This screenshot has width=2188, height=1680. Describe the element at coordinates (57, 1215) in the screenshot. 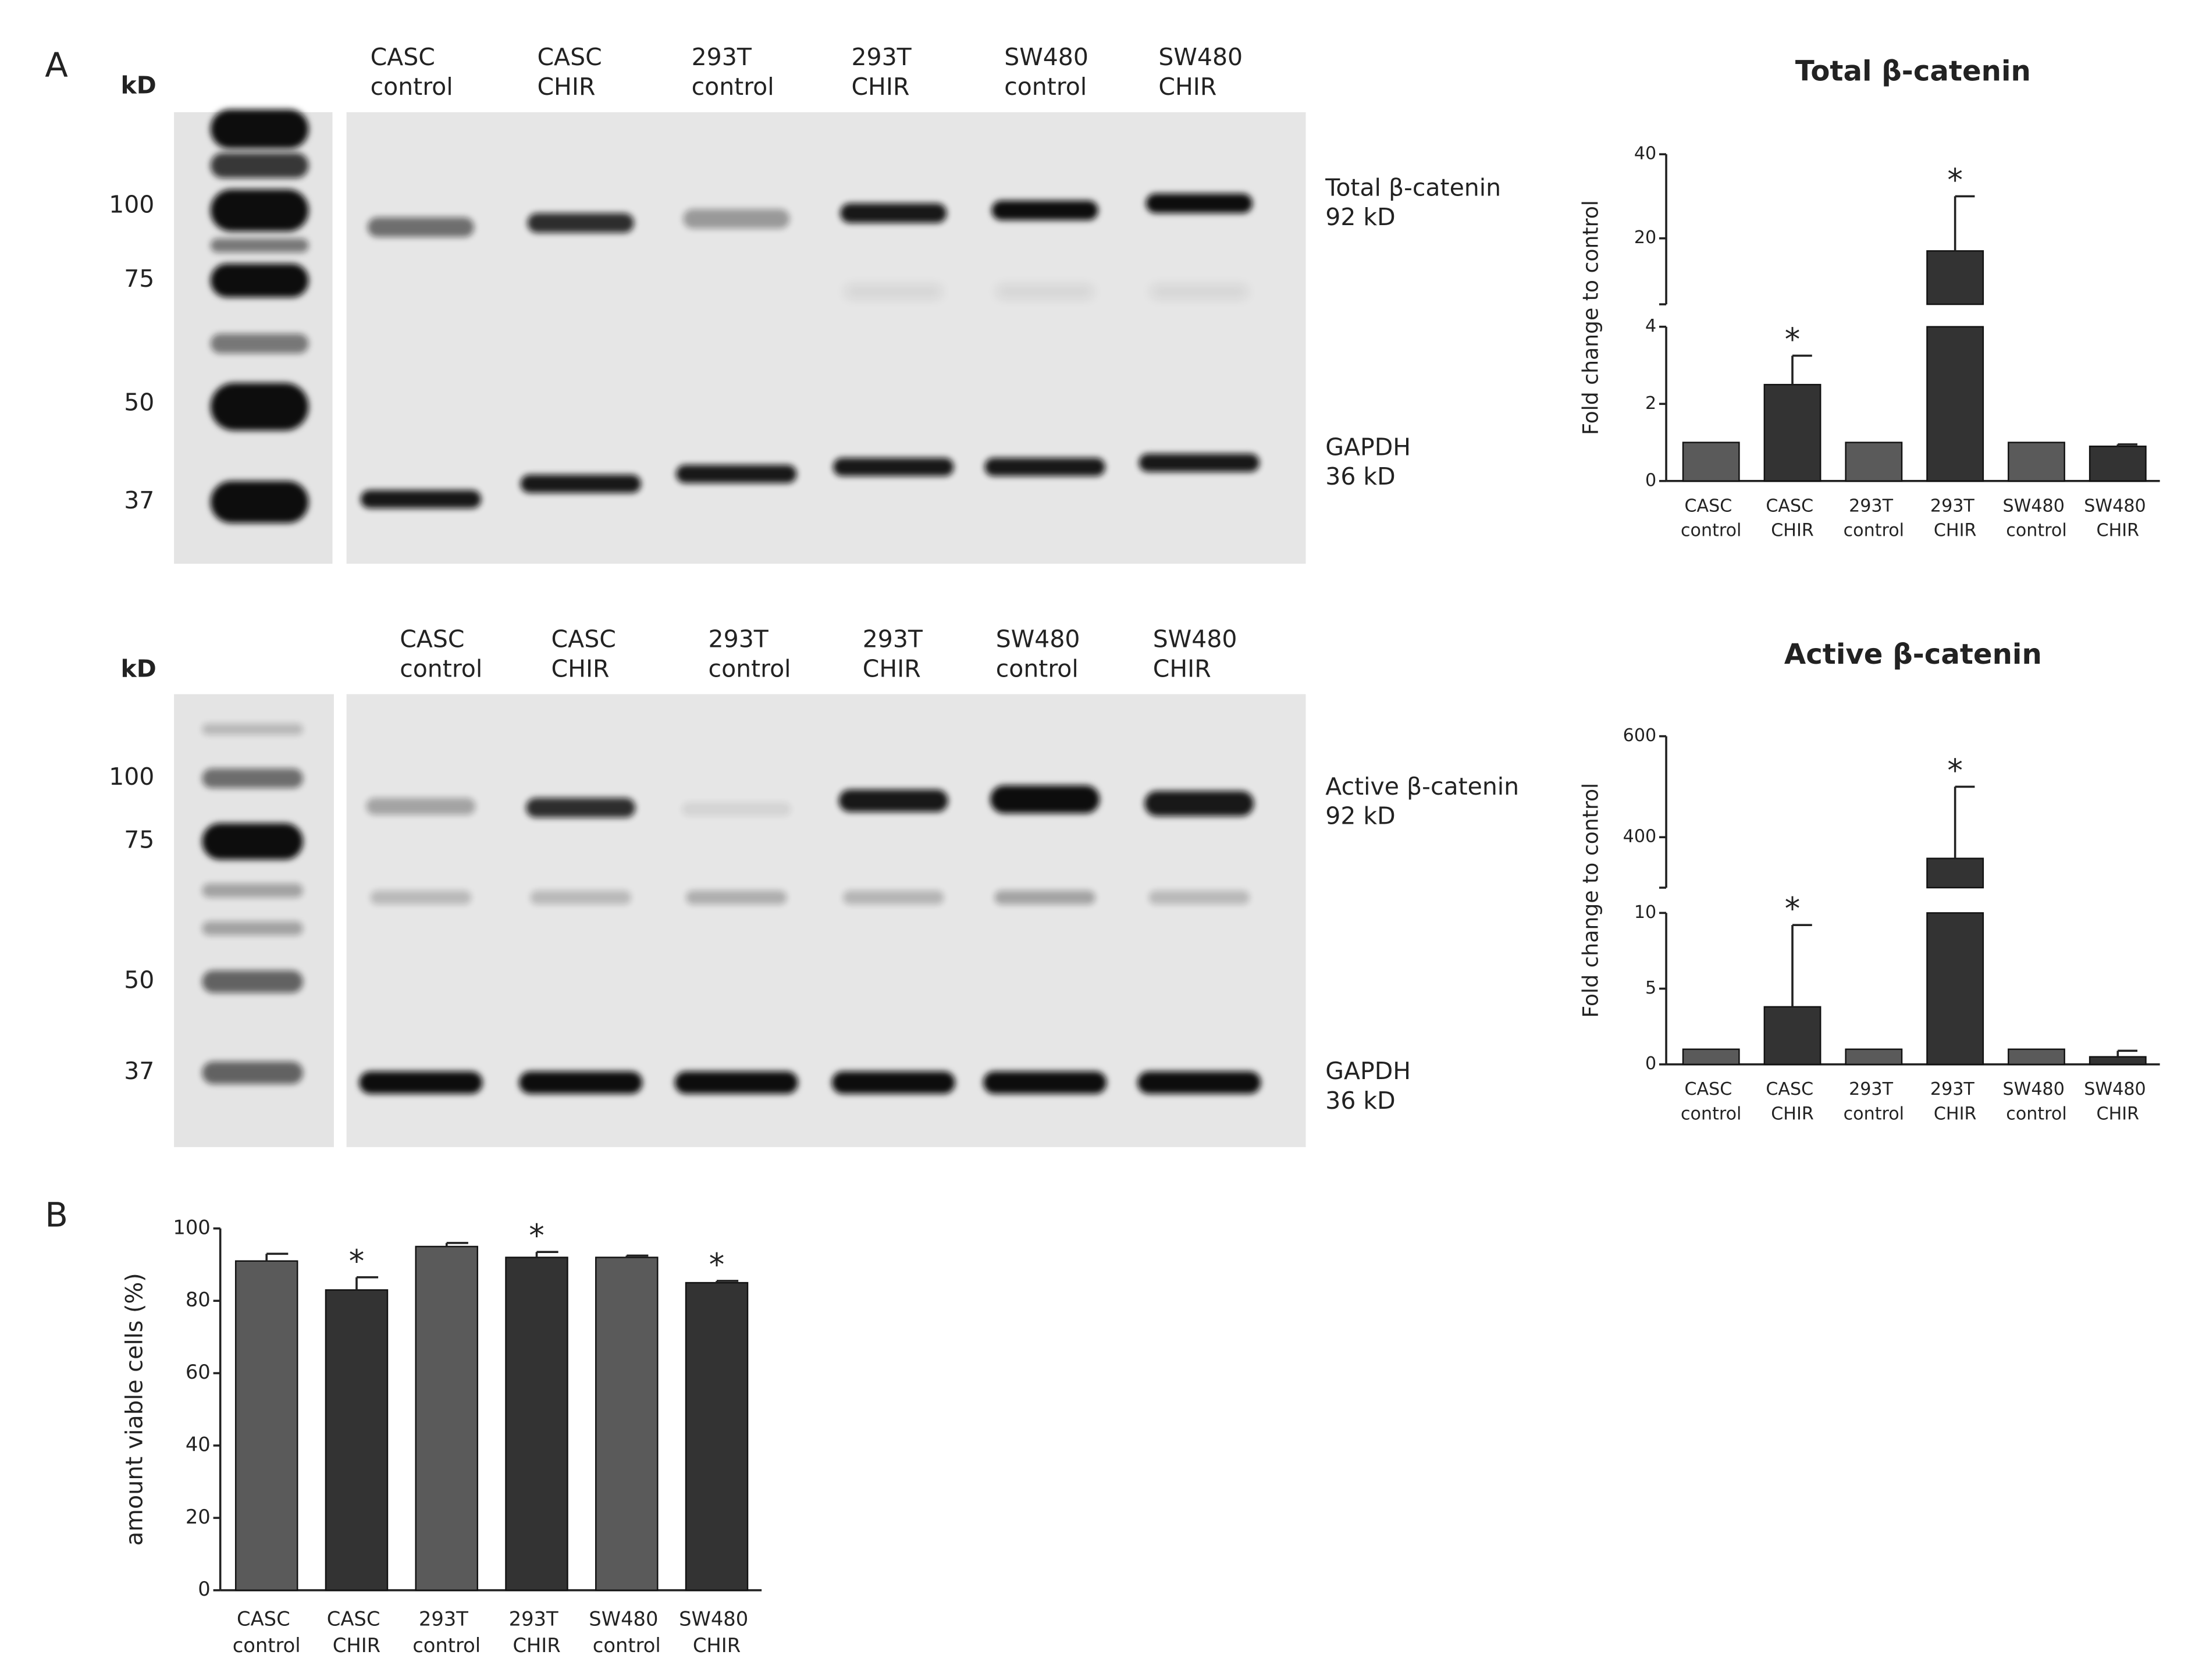

I see `panel-label: B` at that location.